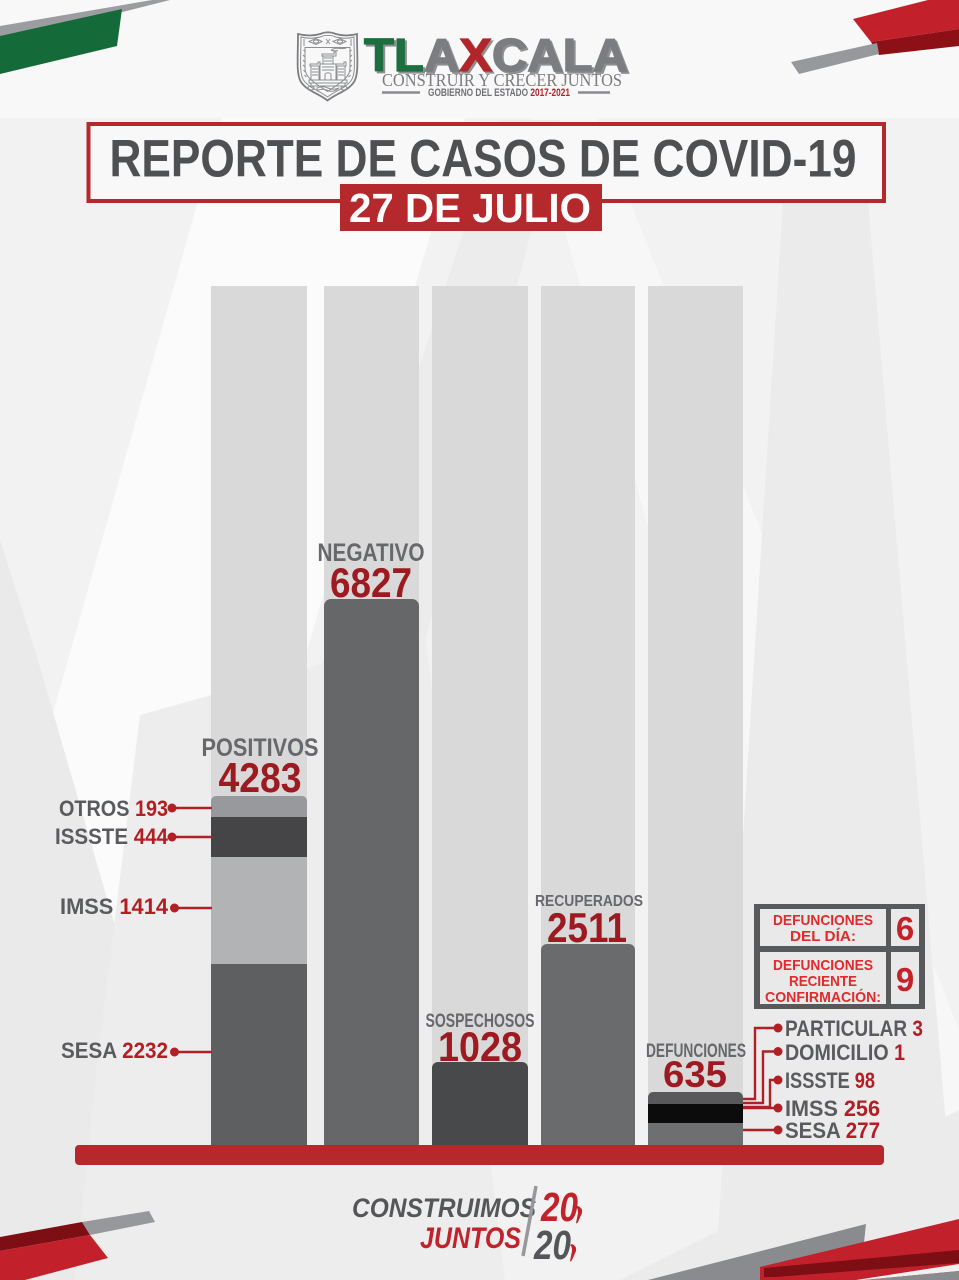 The image size is (959, 1280). I want to click on svg-text: 1028, so click(480, 1046).